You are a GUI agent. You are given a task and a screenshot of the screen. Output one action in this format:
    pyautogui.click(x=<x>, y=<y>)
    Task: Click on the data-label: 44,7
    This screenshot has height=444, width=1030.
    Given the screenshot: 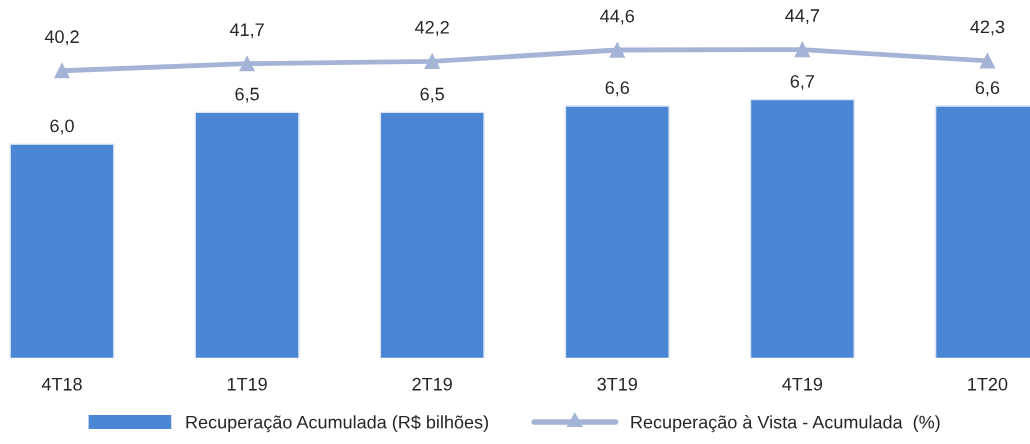 What is the action you would take?
    pyautogui.click(x=802, y=17)
    